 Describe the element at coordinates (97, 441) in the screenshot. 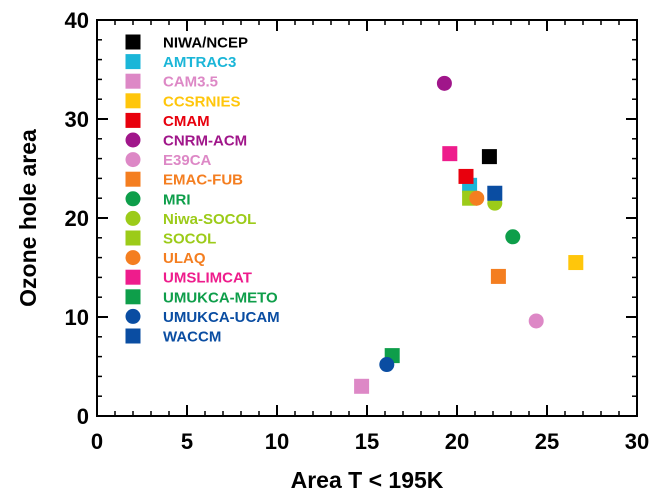

I see `x-tick-label: 0` at that location.